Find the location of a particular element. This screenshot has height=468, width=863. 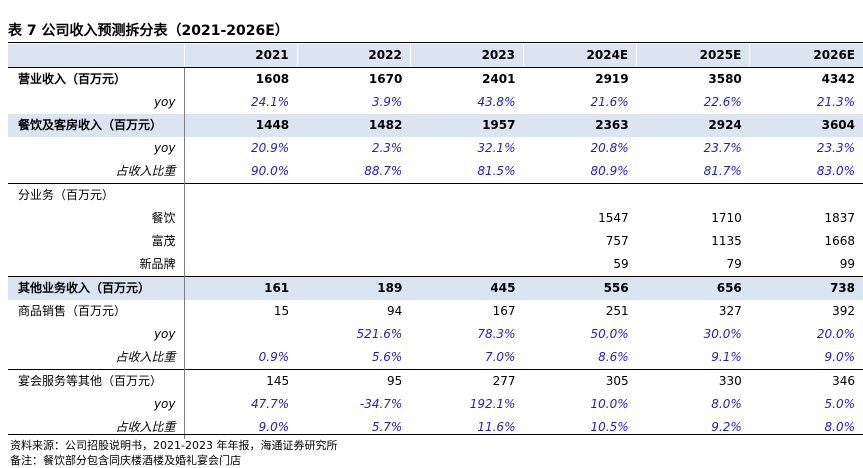

value-cell: 50.0% is located at coordinates (609, 334).